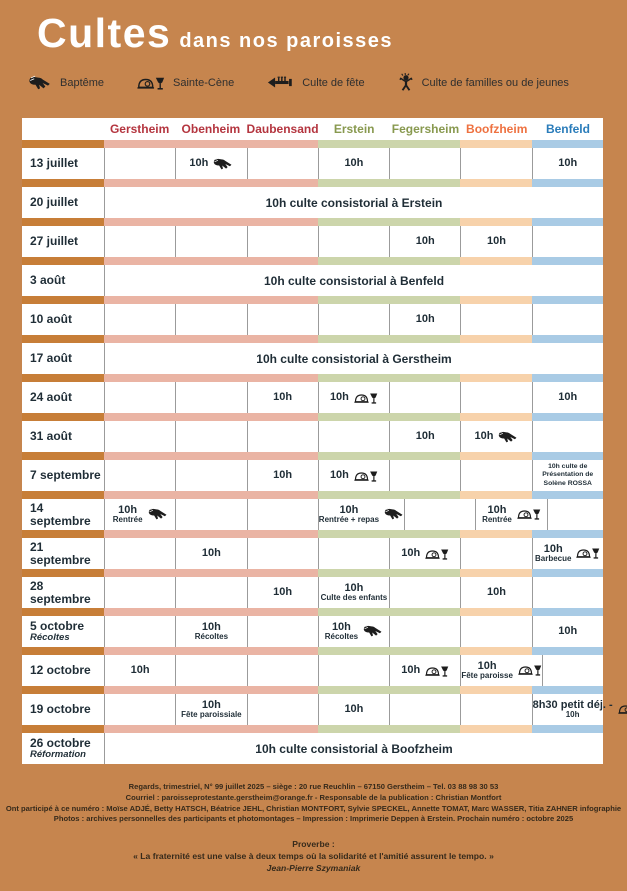 Image resolution: width=627 pixels, height=891 pixels. Describe the element at coordinates (495, 592) in the screenshot. I see `service-cell-boofzheim: 10h` at that location.